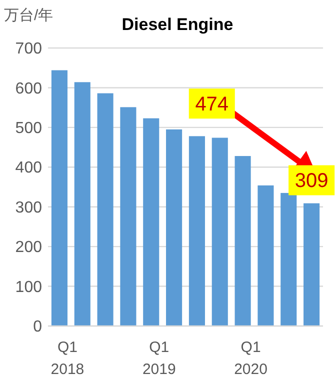  What do you see at coordinates (28, 129) in the screenshot?
I see `y-tick-label: 500` at bounding box center [28, 129].